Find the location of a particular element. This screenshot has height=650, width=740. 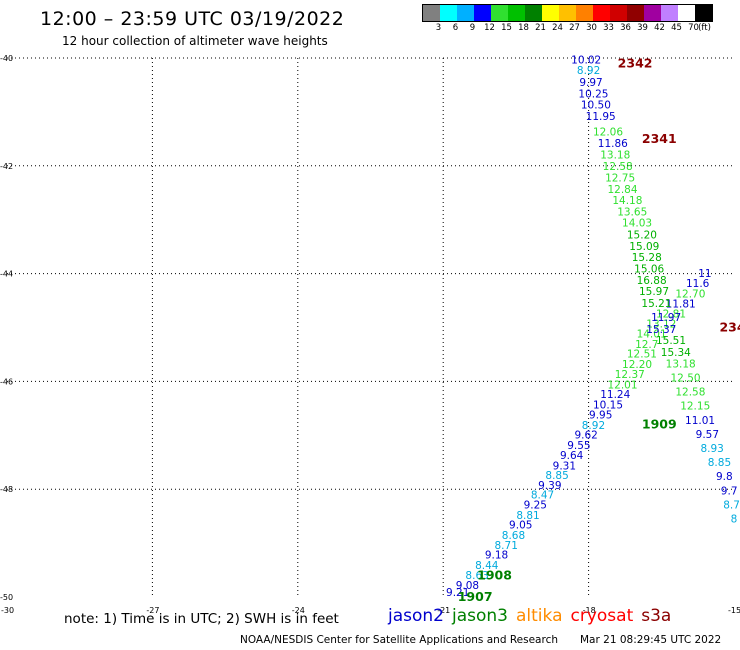

x-tick-label: -27 is located at coordinates (152, 610).